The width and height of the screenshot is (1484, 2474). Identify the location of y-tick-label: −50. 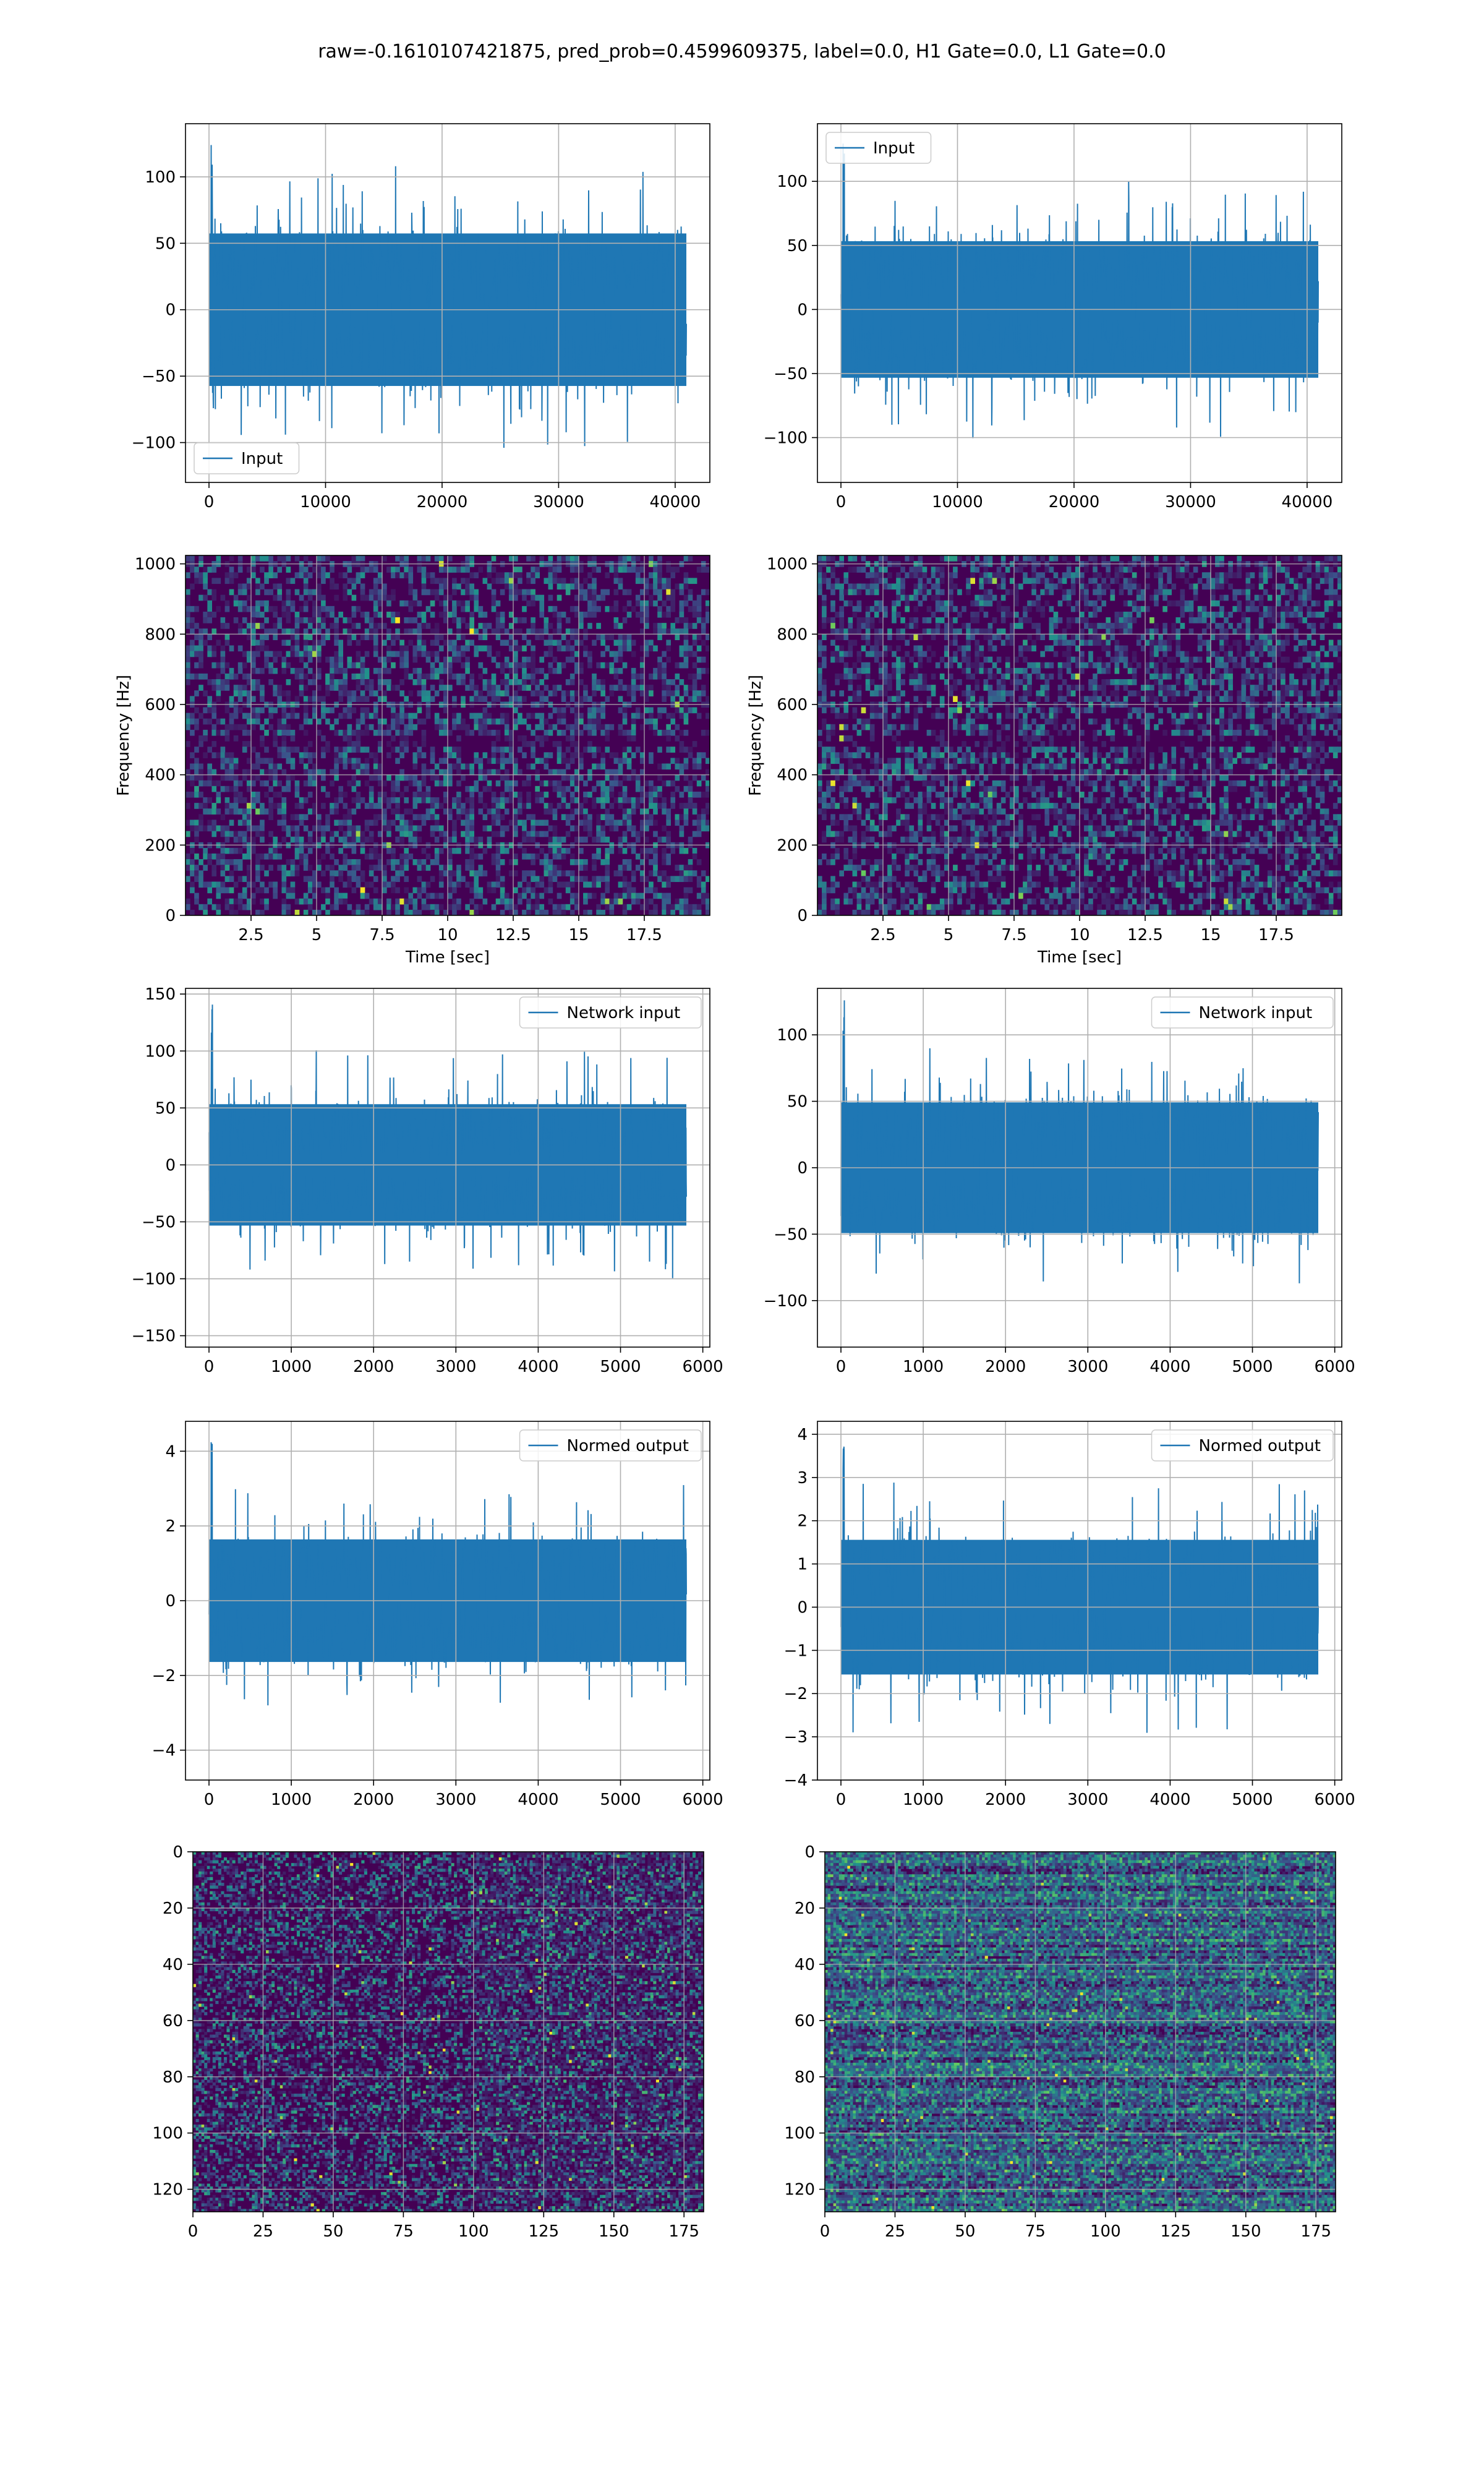
(159, 376).